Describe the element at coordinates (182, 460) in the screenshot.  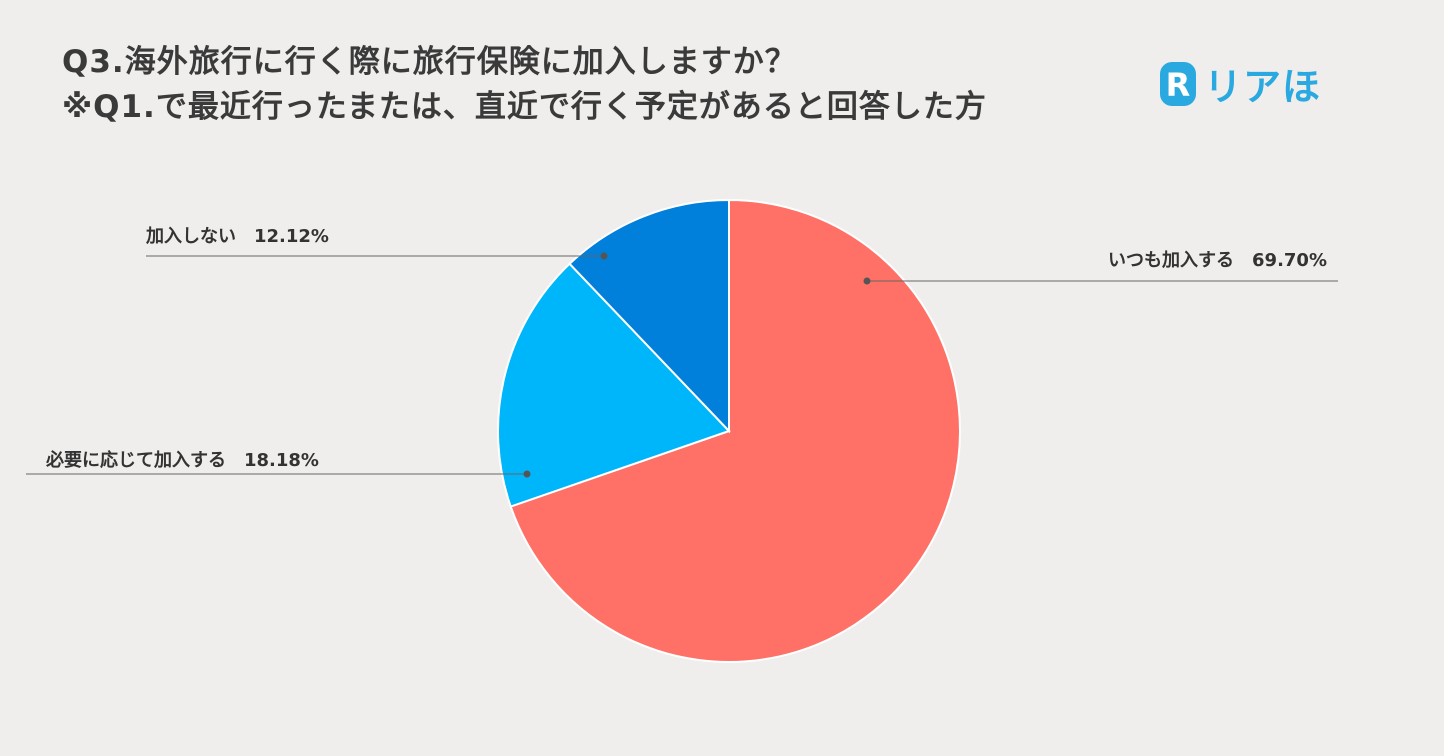
I see `slice-label-2: 必要に応じて加入する 18.18%` at that location.